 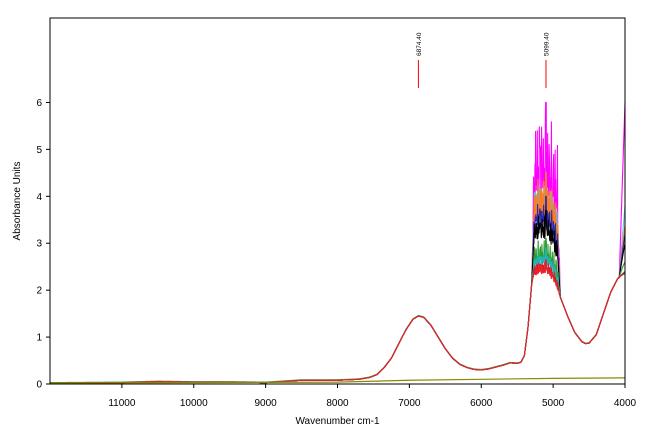 I want to click on y-tick-label: 4, so click(x=39, y=197).